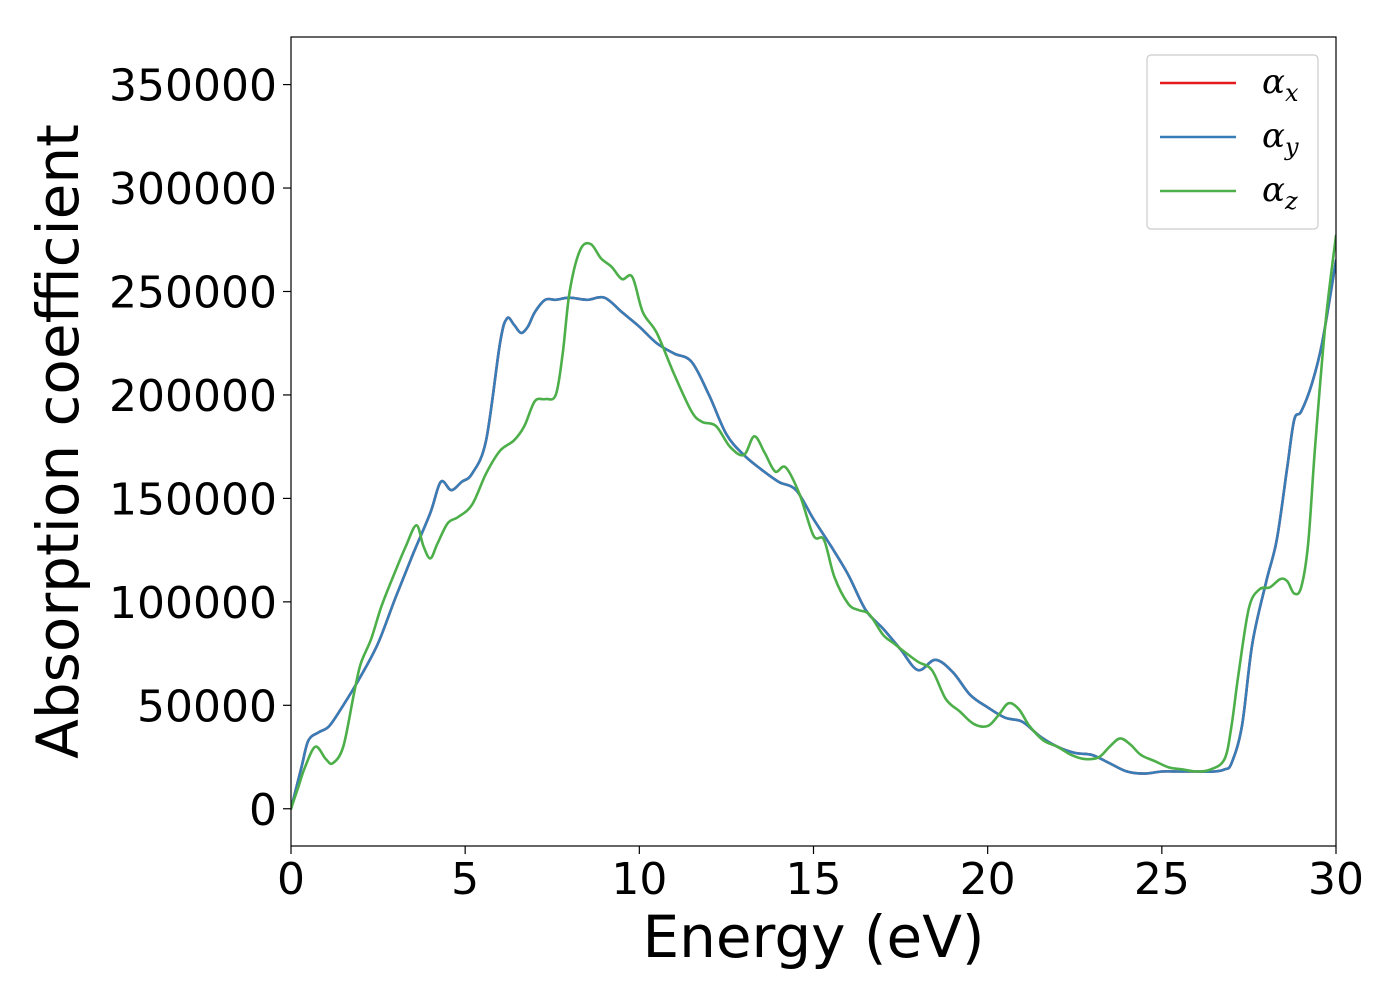  What do you see at coordinates (263, 810) in the screenshot?
I see `y-tick-label: 0` at bounding box center [263, 810].